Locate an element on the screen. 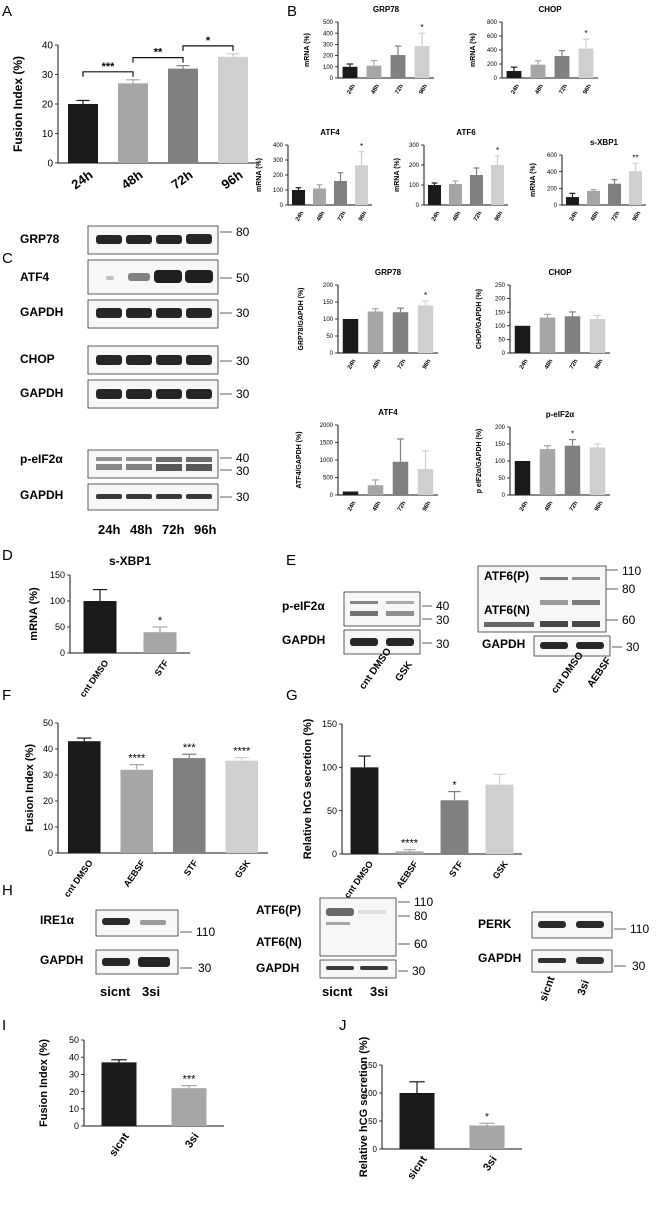 The width and height of the screenshot is (672, 1224). y-tick-label: 30 is located at coordinates (48, 775).